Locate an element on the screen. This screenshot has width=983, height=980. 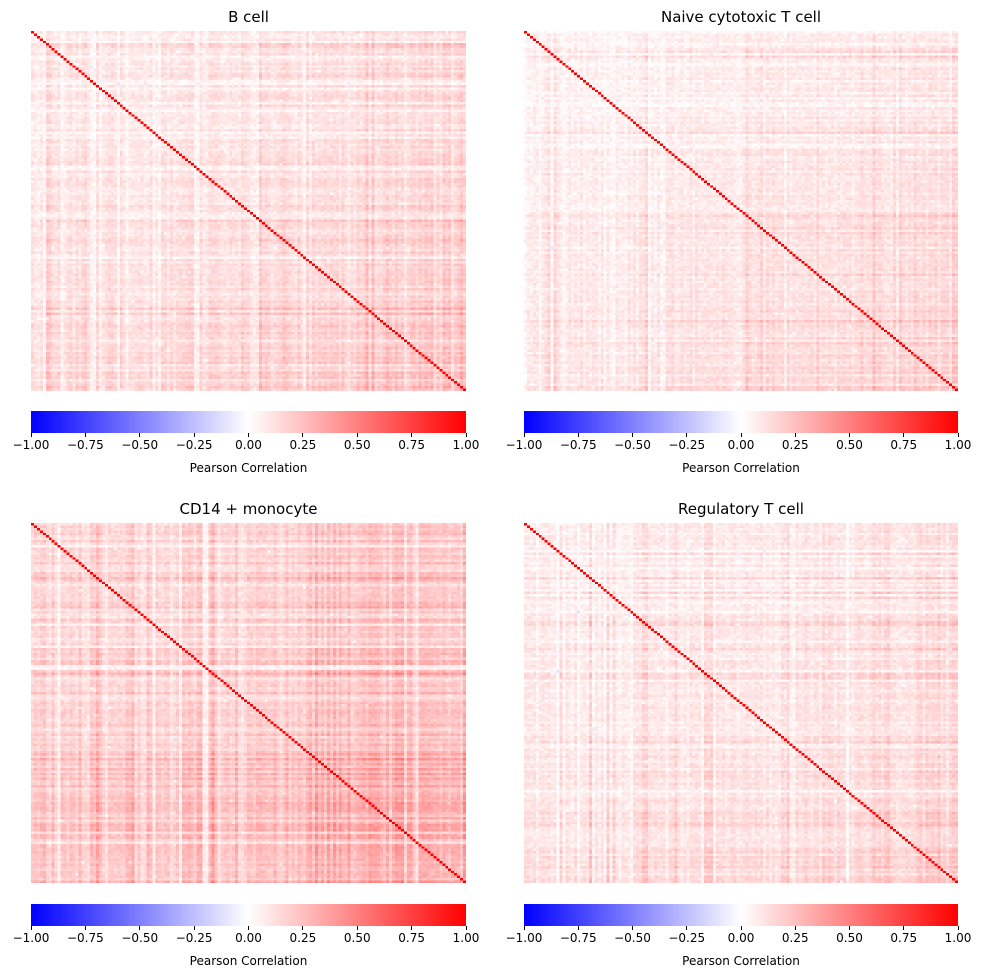
chart-title: Regulatory T cell is located at coordinates (741, 509).